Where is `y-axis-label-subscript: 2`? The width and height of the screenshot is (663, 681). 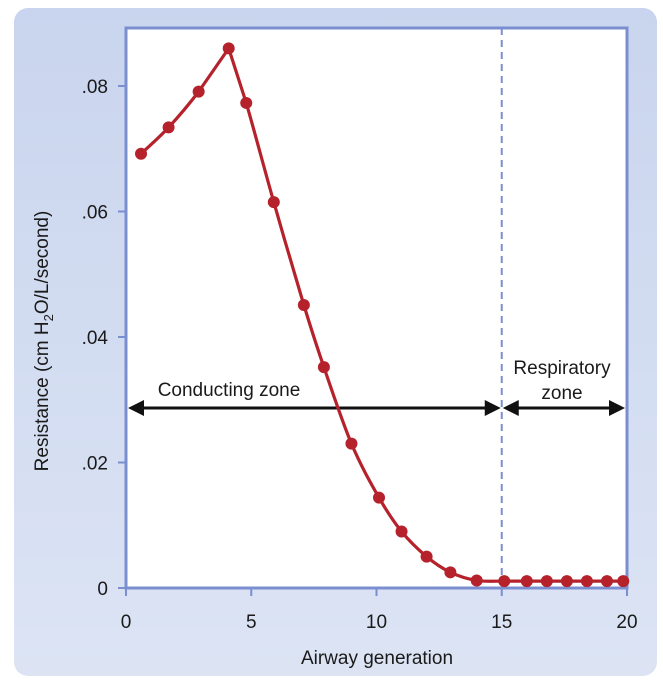
y-axis-label-subscript: 2 is located at coordinates (48, 317).